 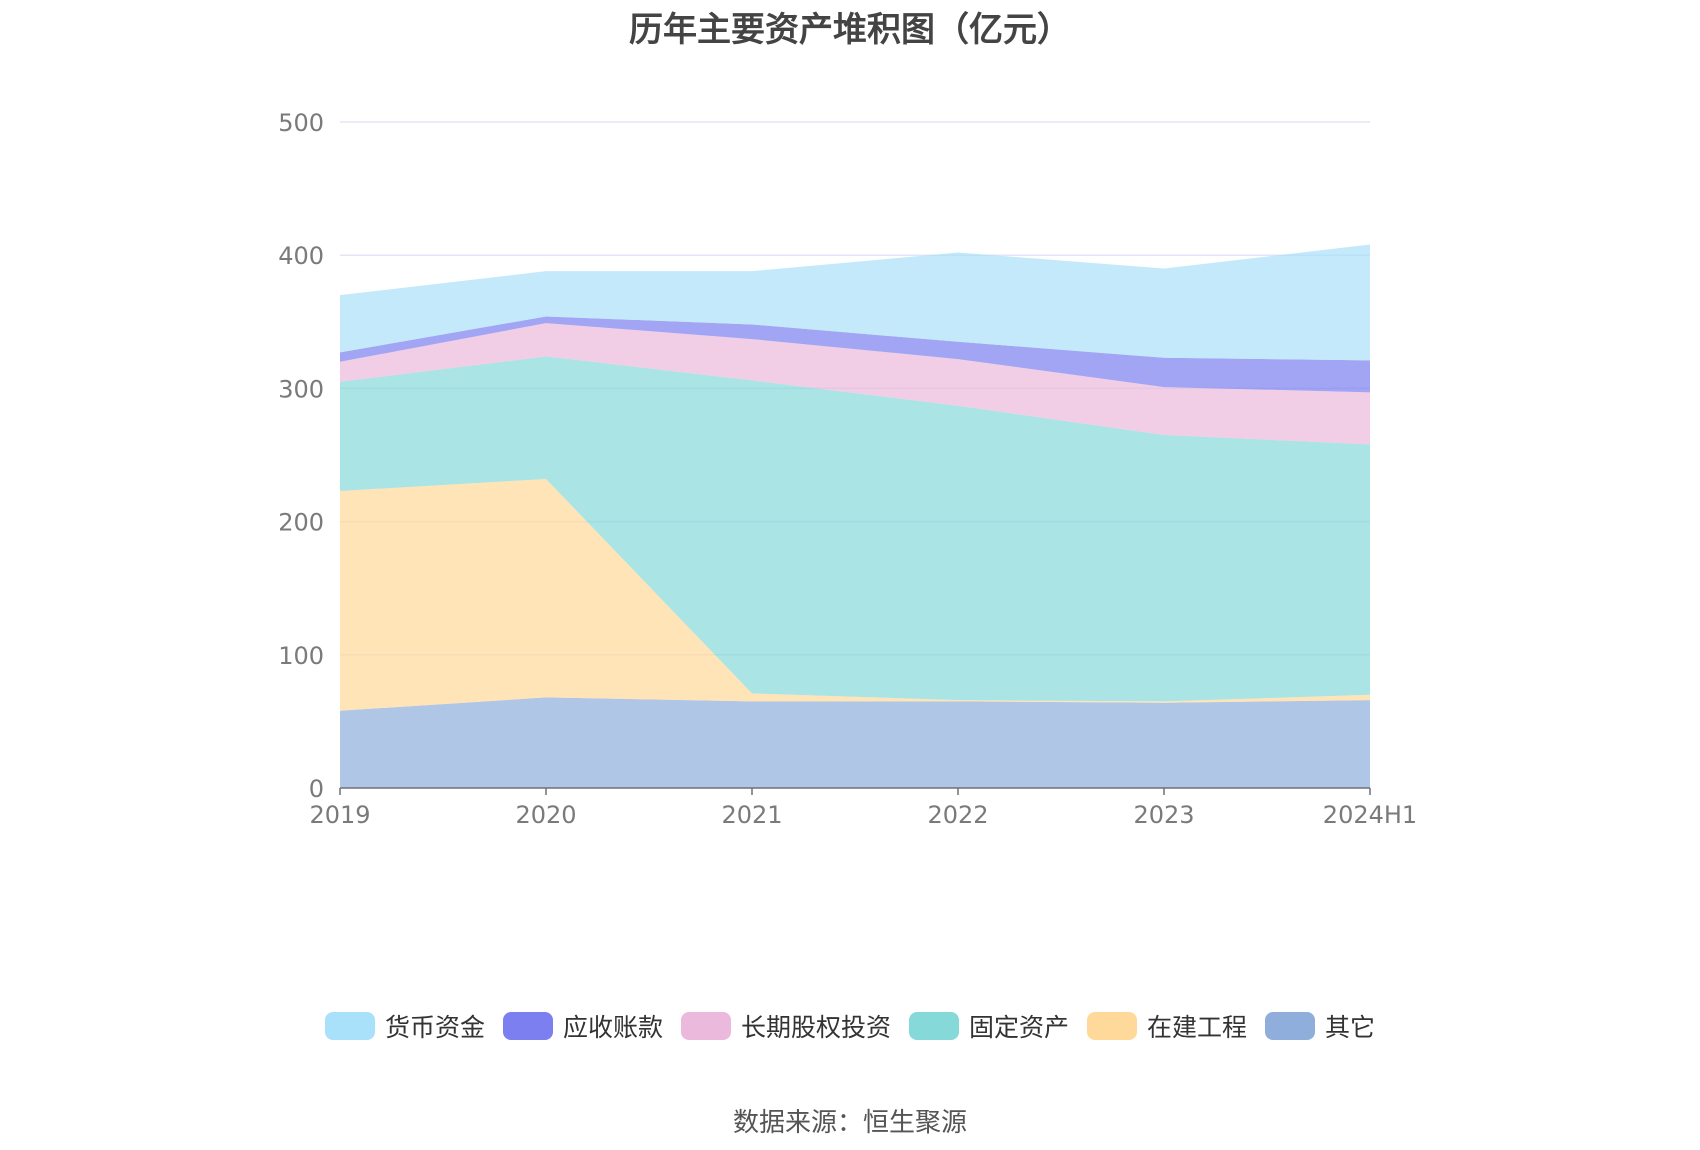 What do you see at coordinates (339, 815) in the screenshot?
I see `x-tick-label-2019: 2019` at bounding box center [339, 815].